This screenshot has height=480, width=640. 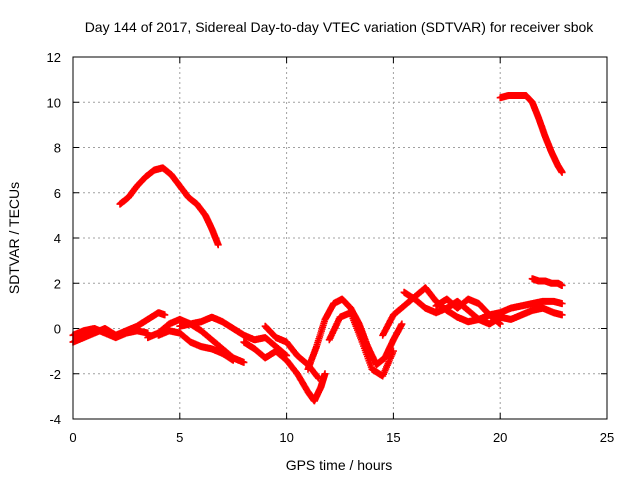 I want to click on x-tick-label: 10, so click(x=286, y=437).